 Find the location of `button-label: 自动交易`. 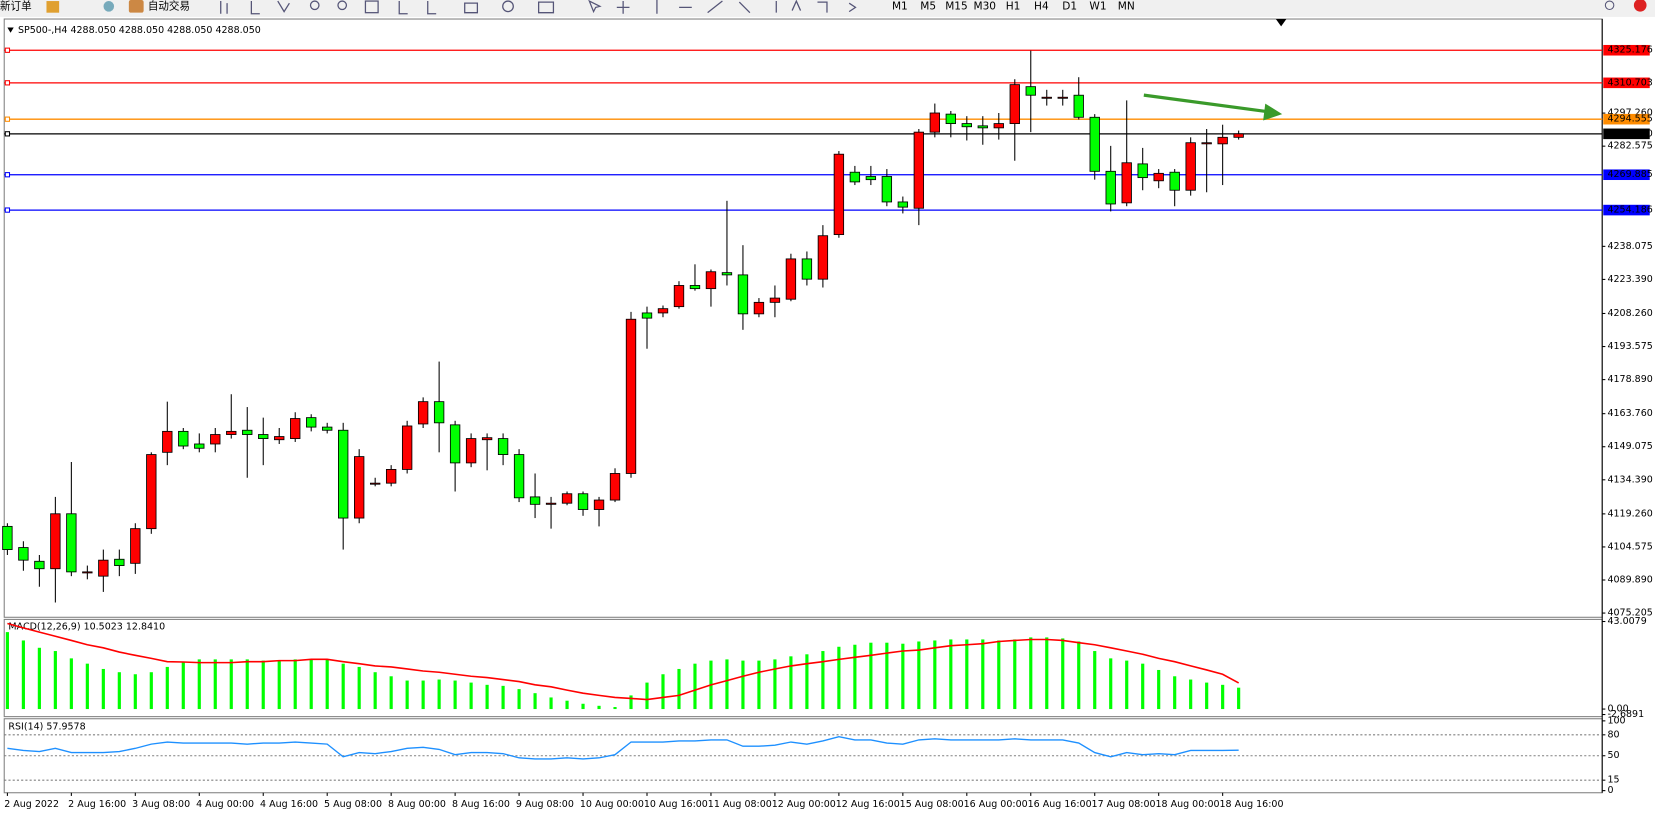

button-label: 自动交易 is located at coordinates (169, 6).